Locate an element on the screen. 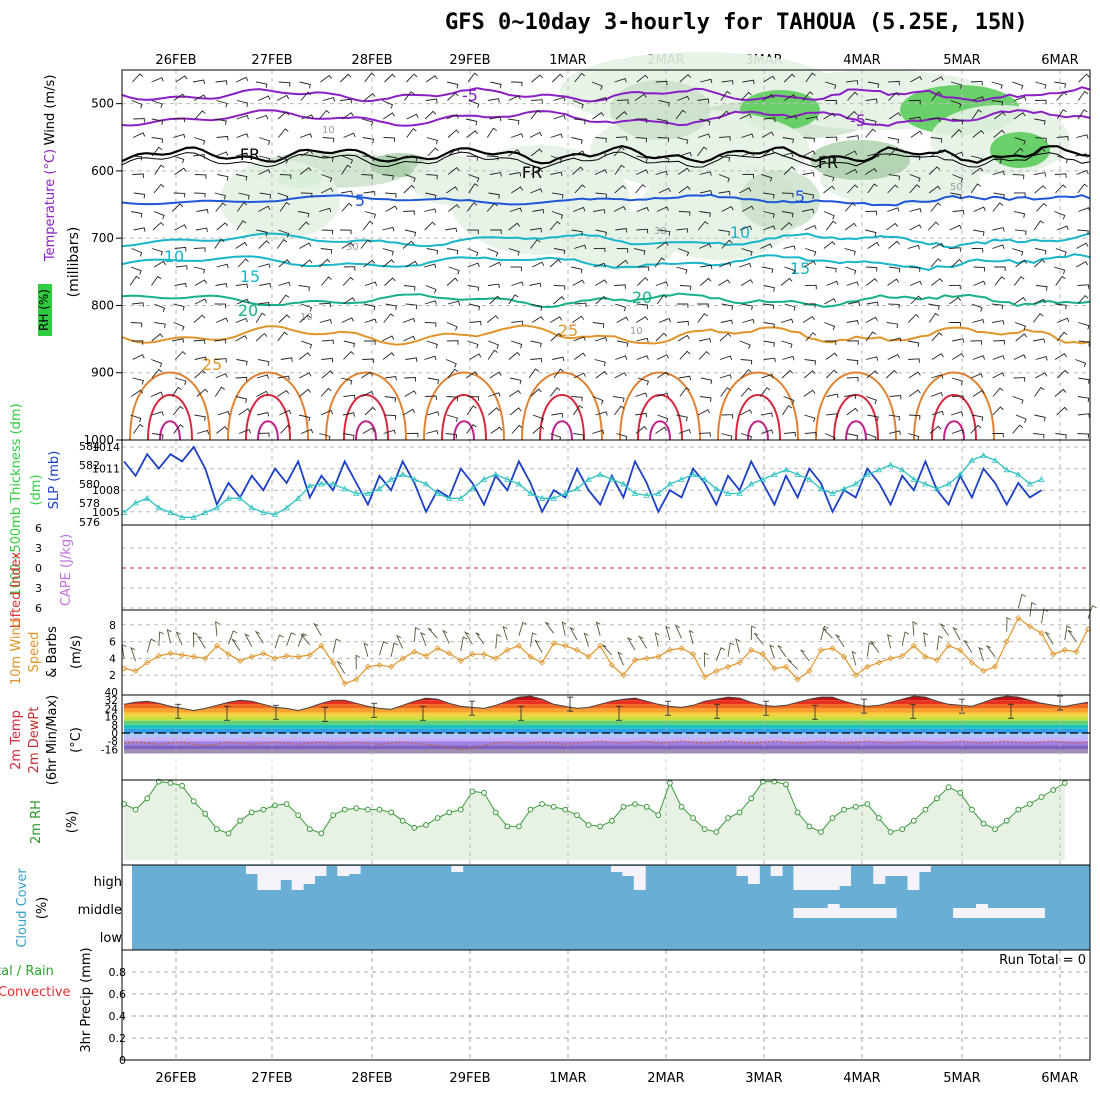 This screenshot has height=1100, width=1100. y-tick-label: 800 is located at coordinates (102, 305).